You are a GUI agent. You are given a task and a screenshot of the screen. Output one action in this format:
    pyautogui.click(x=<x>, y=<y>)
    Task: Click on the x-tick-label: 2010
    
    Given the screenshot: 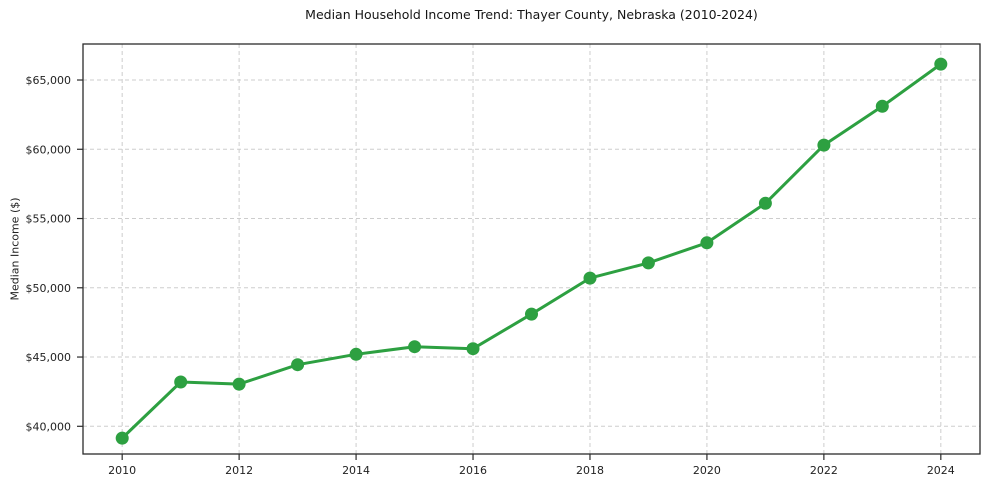 What is the action you would take?
    pyautogui.click(x=122, y=470)
    